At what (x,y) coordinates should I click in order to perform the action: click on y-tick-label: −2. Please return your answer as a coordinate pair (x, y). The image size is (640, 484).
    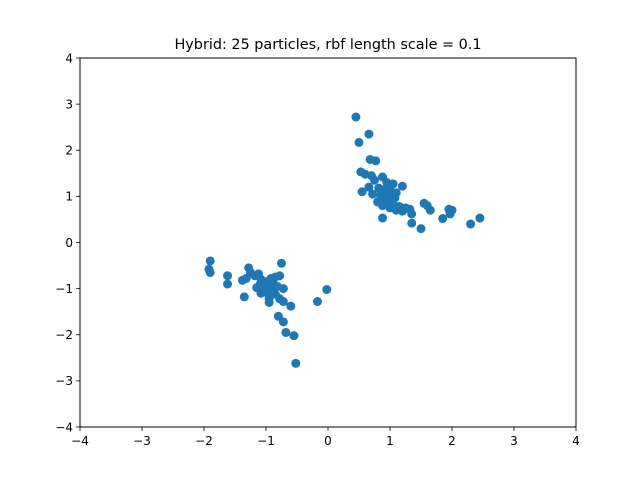
    Looking at the image, I should click on (64, 335).